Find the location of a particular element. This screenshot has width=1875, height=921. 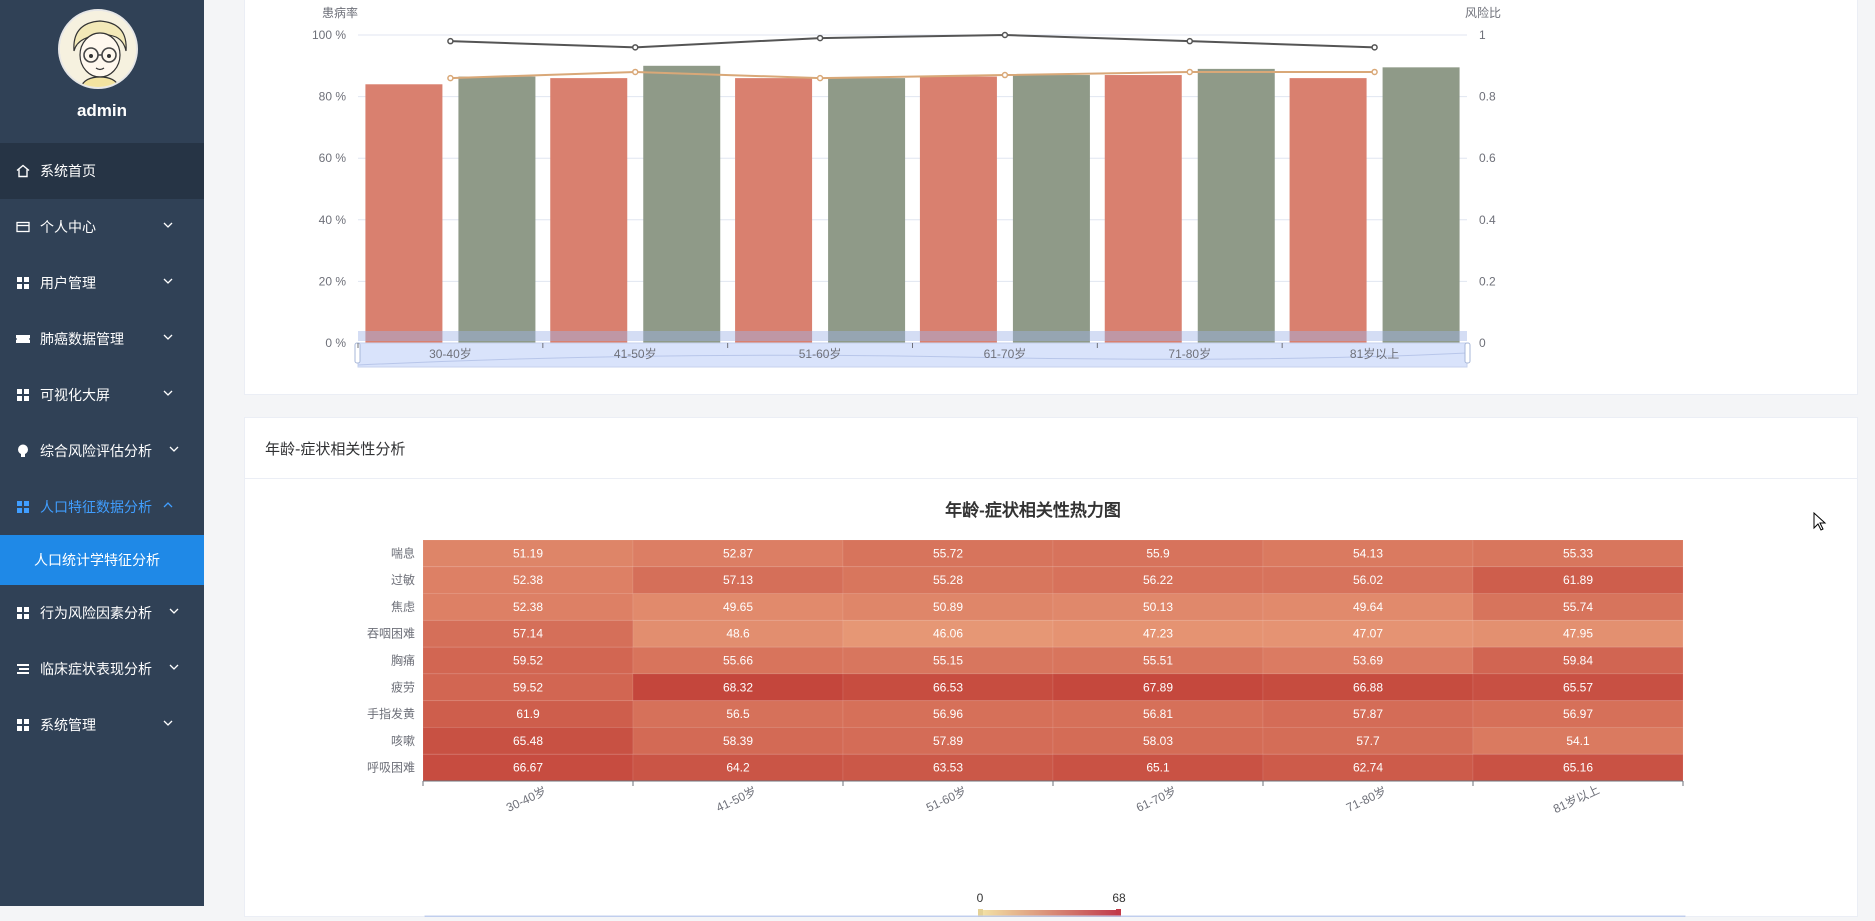

sidebar-menu: 系统首页 个人中心 用户管理 肺癌数据管理 可 is located at coordinates (102, 448).